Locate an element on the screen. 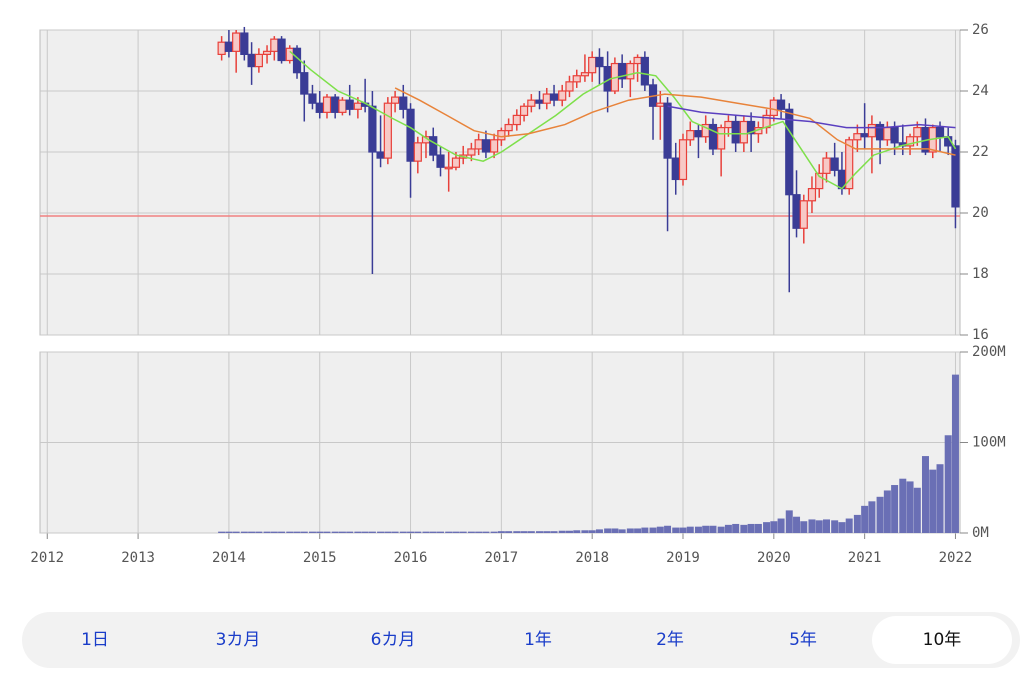 The image size is (1024, 674). period-tab: 5年 is located at coordinates (803, 640).